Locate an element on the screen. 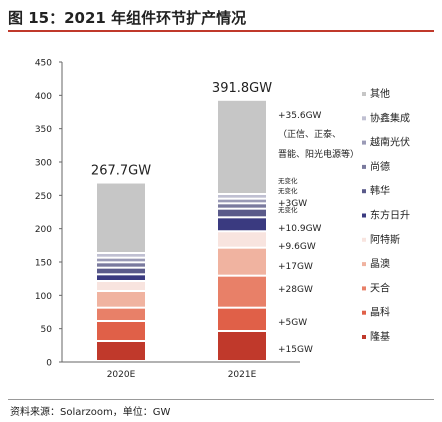 Image resolution: width=442 pixels, height=422 pixels. y-tick-label: 200 is located at coordinates (43, 230).